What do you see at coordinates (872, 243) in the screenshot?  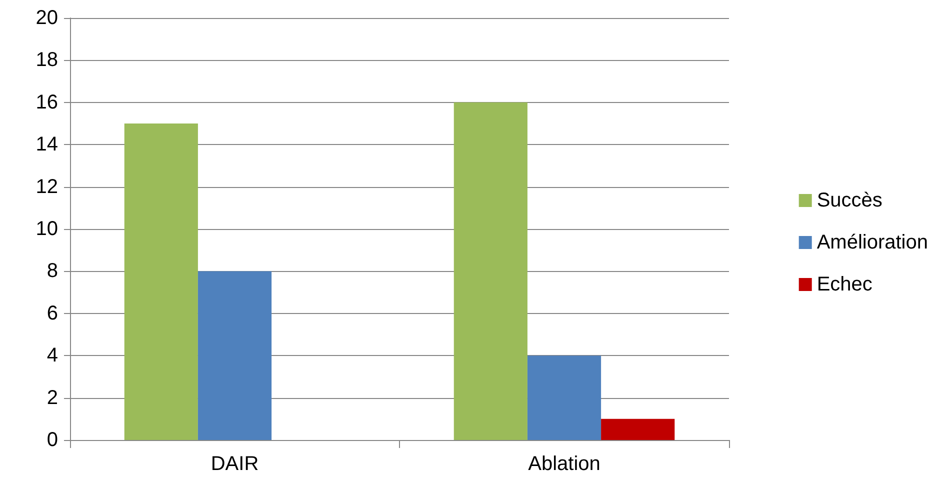 I see `legend-label: Amélioration` at bounding box center [872, 243].